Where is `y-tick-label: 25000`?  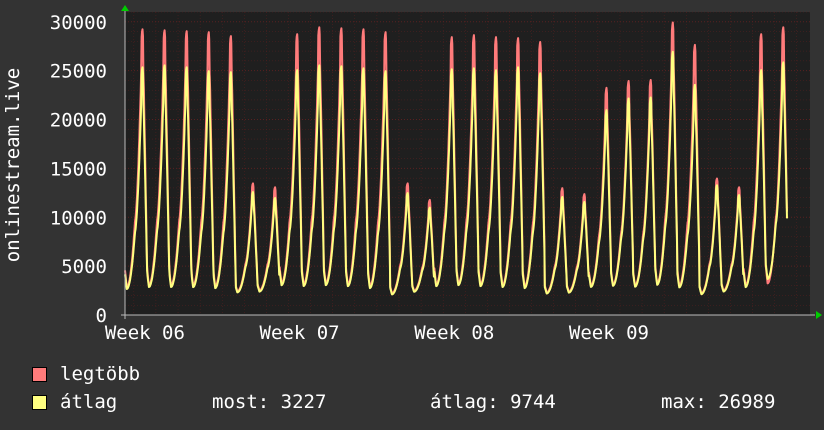
y-tick-label: 25000 is located at coordinates (78, 72).